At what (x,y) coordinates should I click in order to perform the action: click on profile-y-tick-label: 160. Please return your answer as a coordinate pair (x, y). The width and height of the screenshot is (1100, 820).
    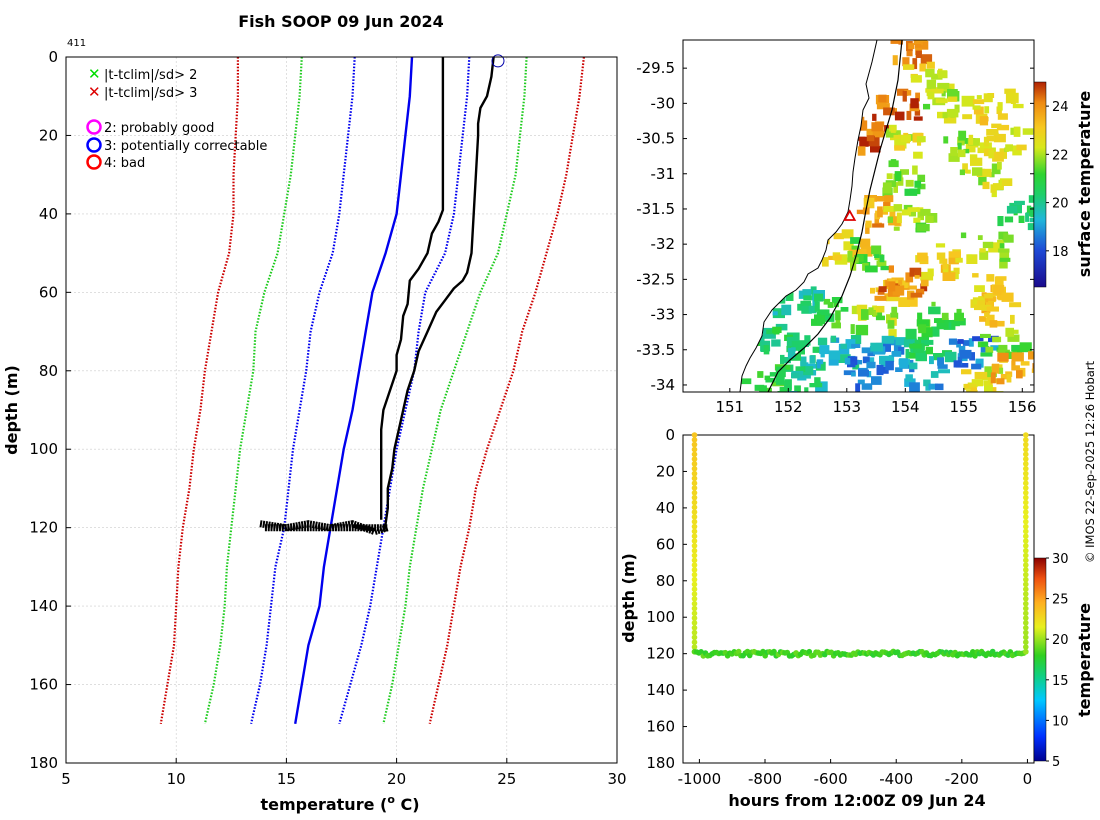
    Looking at the image, I should click on (43, 685).